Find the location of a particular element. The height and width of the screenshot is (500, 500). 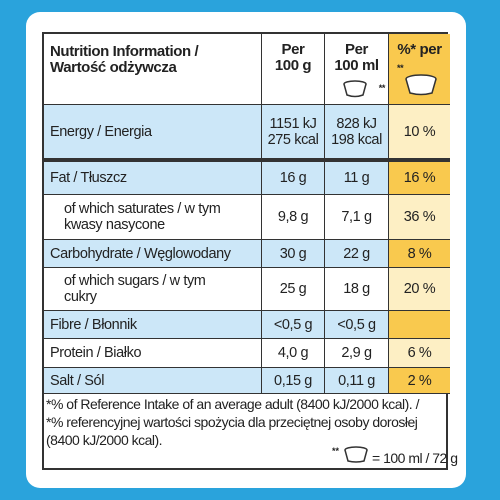

row-value: 22 g is located at coordinates (357, 254).